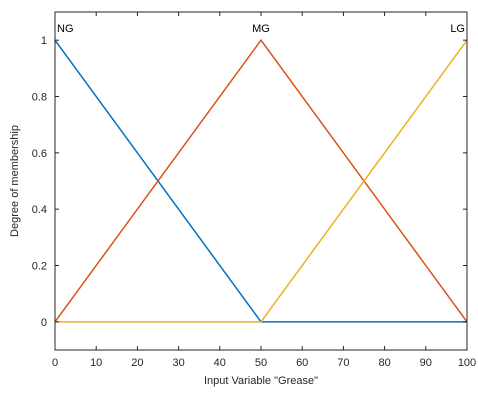 The height and width of the screenshot is (394, 478). I want to click on y-tick-label: 1, so click(44, 41).